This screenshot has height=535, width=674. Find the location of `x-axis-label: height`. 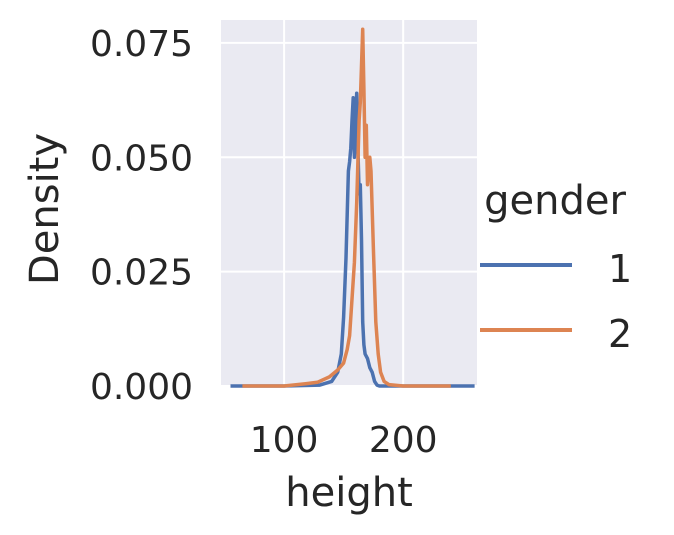

x-axis-label: height is located at coordinates (349, 493).